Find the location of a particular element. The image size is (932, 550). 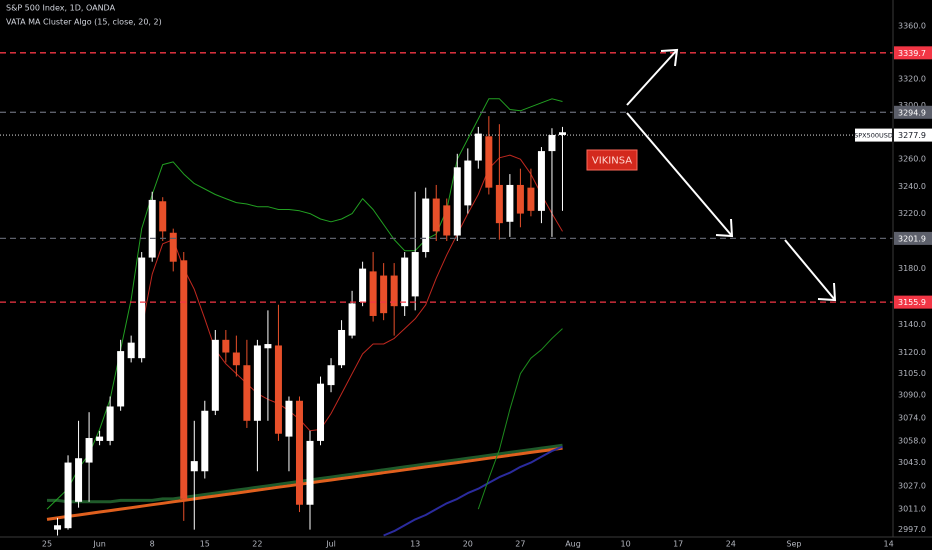

price-axis is located at coordinates (912, 275).